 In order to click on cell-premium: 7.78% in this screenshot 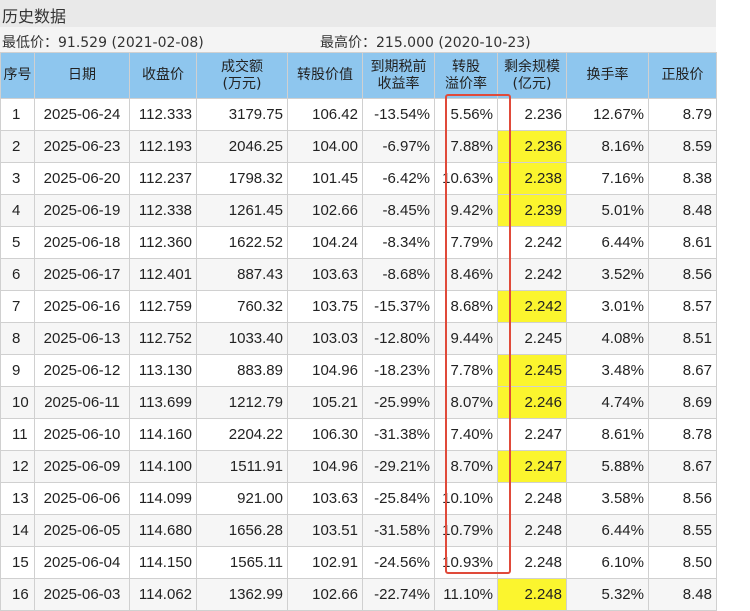, I will do `click(466, 370)`.